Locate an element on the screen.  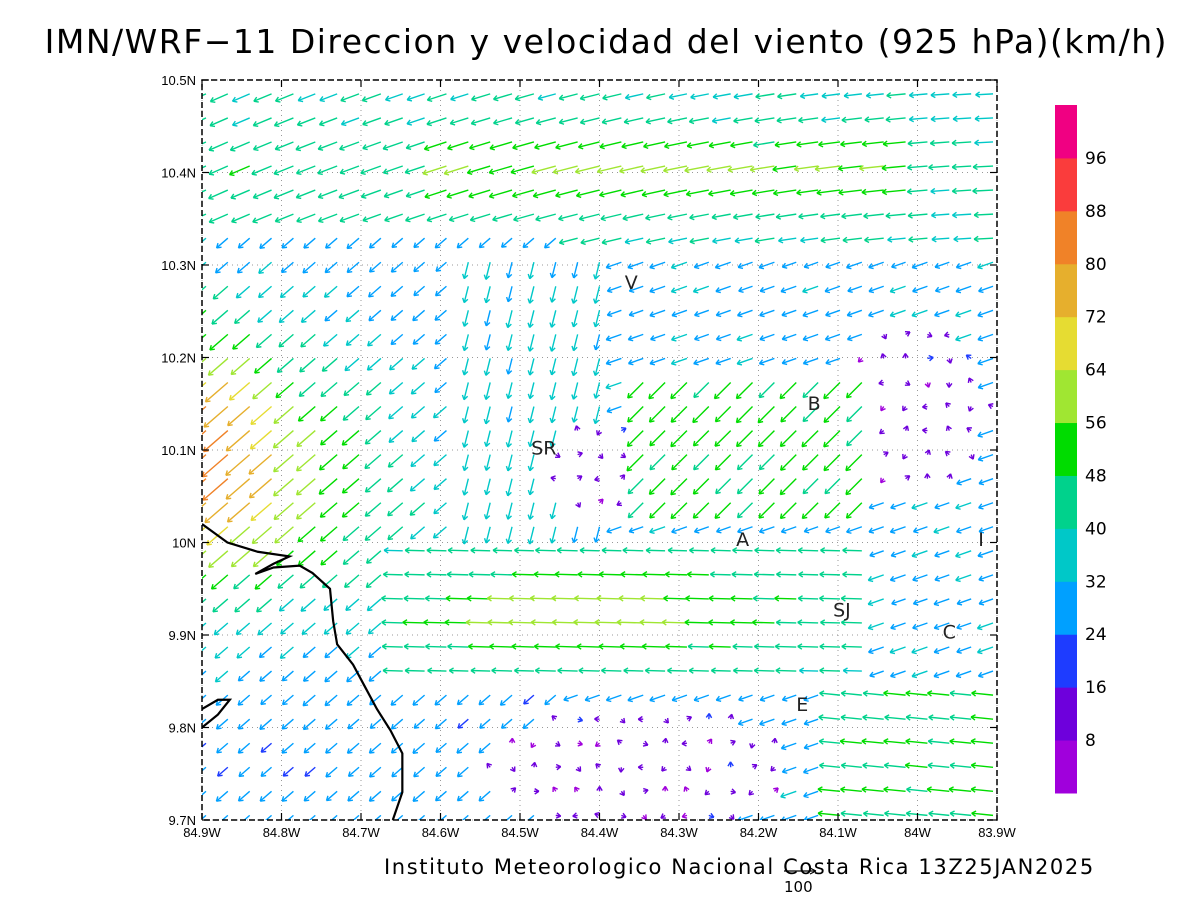
place-label: I is located at coordinates (981, 540).